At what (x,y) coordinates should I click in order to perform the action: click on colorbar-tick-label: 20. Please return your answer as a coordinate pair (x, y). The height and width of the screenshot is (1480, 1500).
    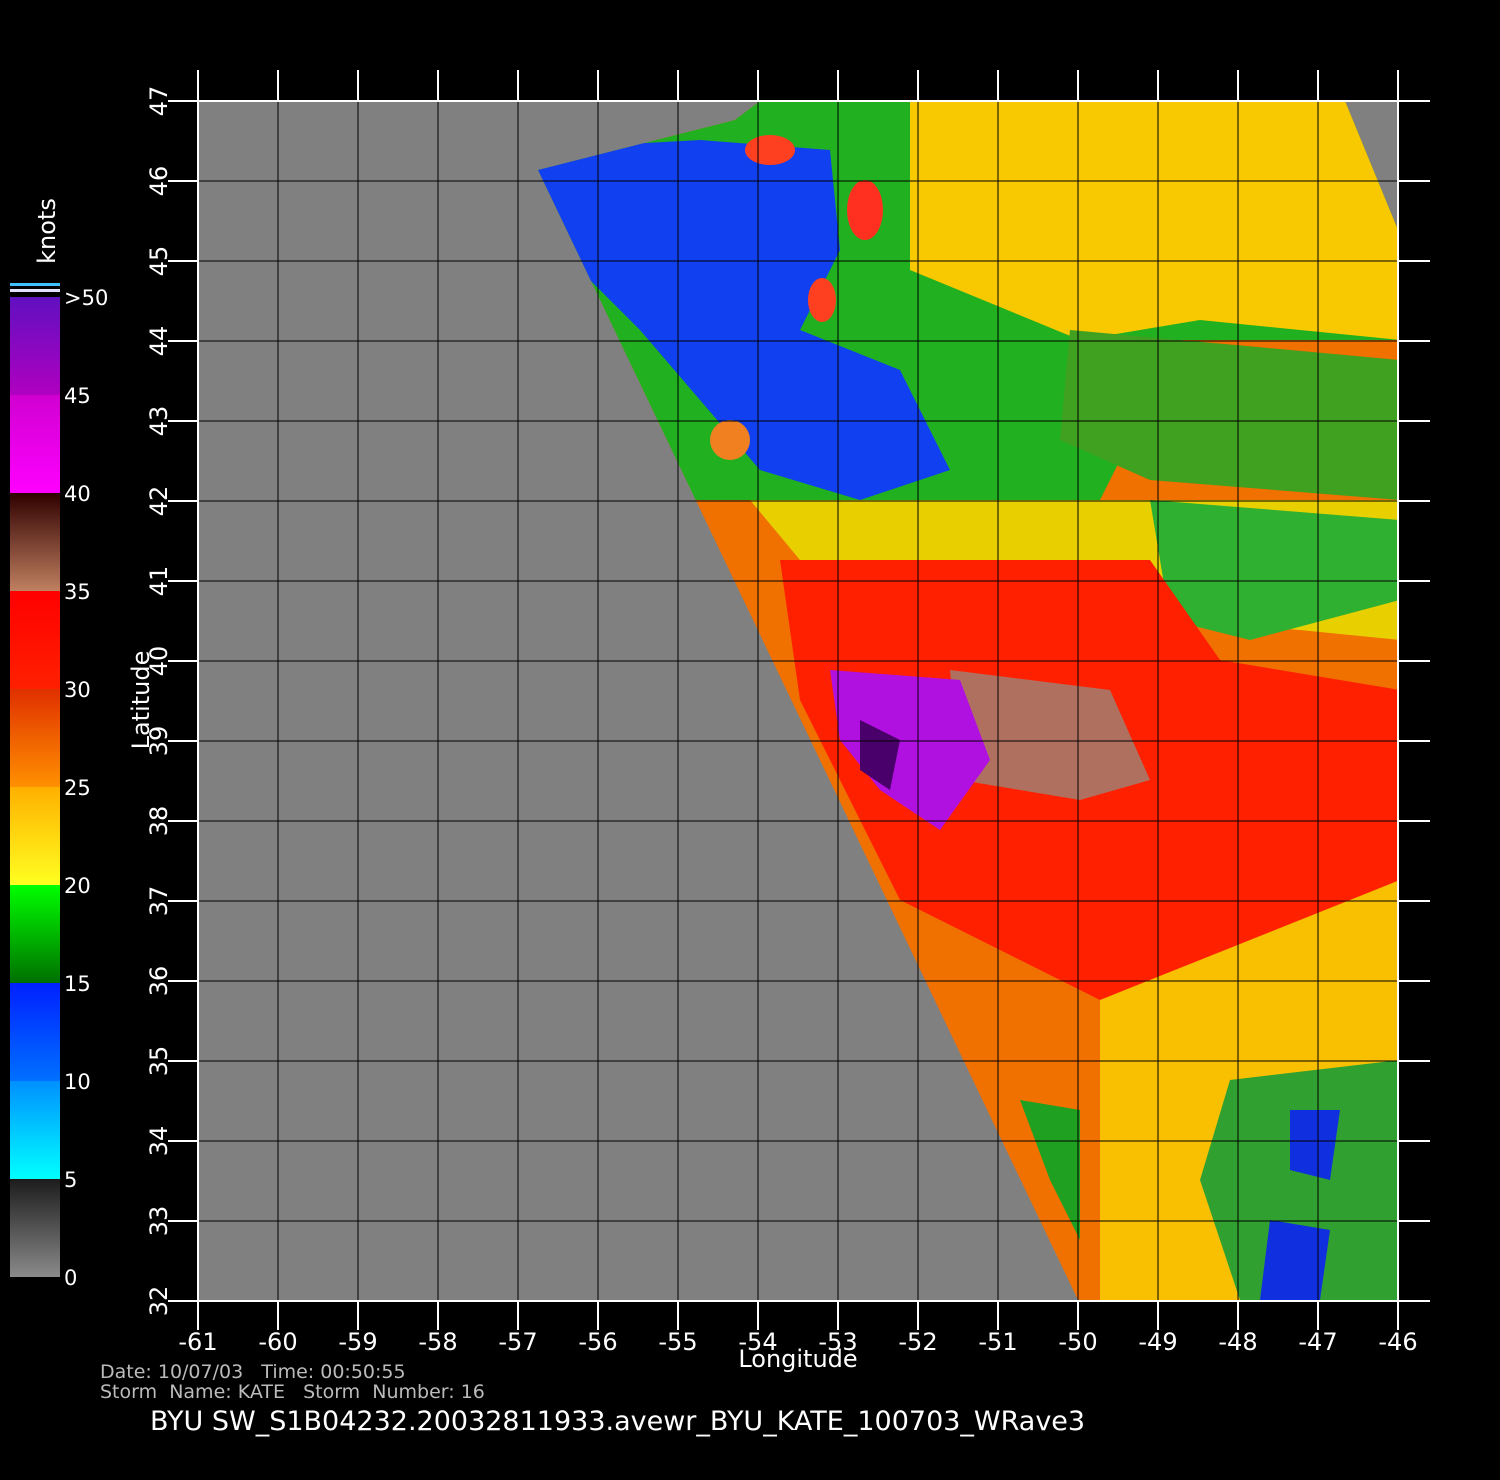
    Looking at the image, I should click on (77, 886).